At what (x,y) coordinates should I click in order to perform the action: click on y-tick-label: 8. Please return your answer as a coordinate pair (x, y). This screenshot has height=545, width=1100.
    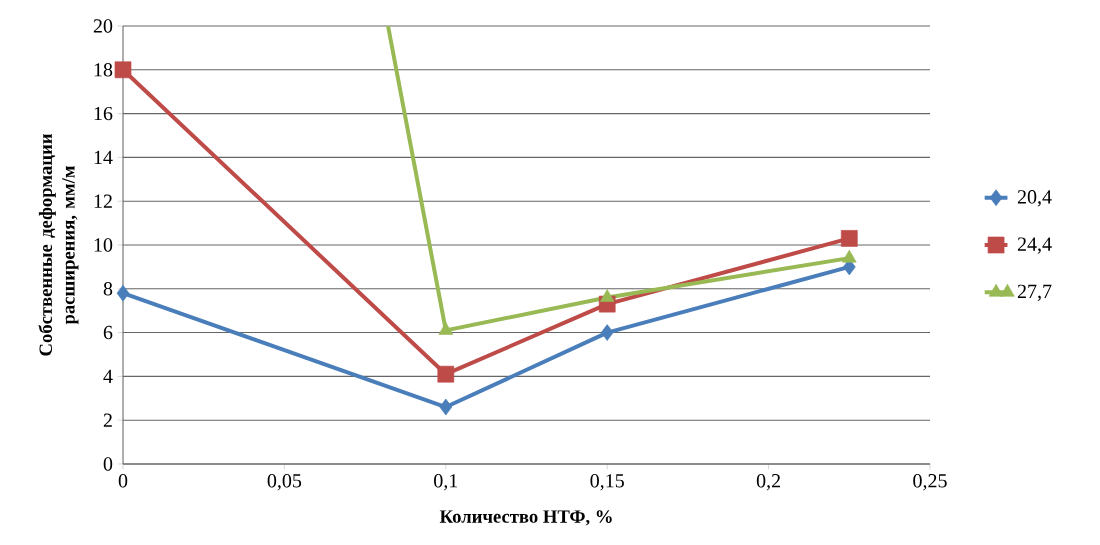
    Looking at the image, I should click on (108, 289).